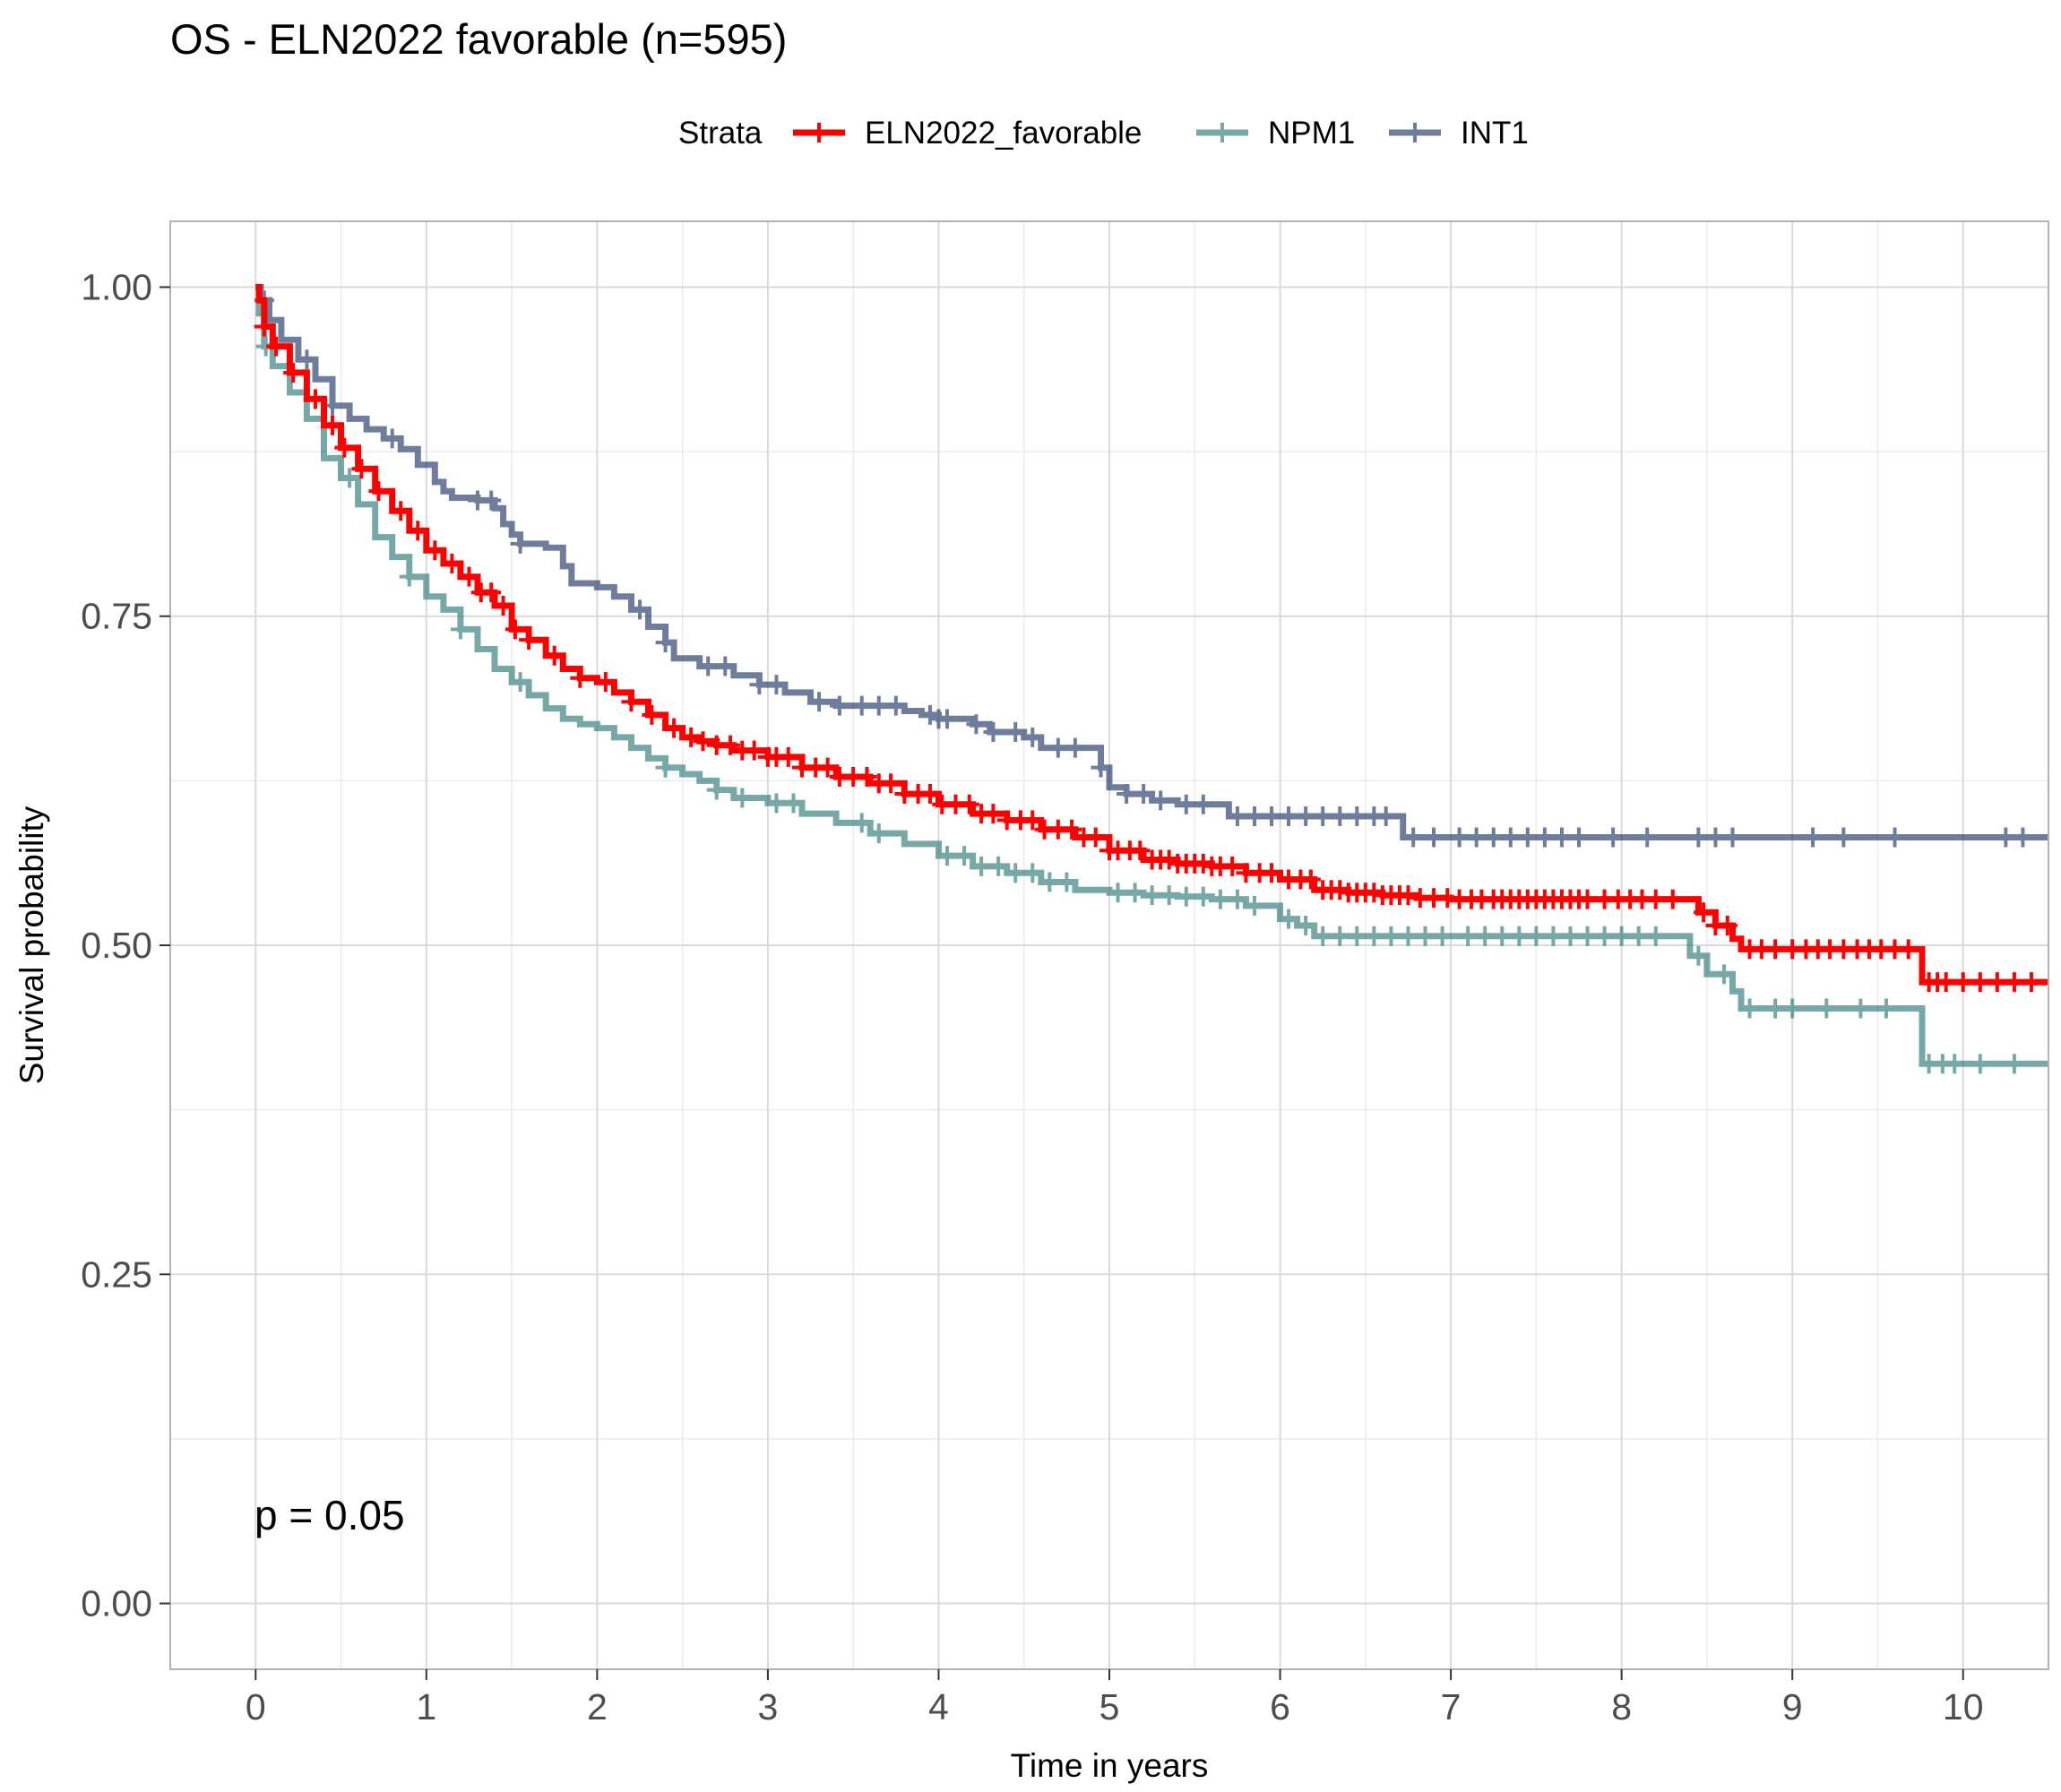 Image resolution: width=2061 pixels, height=1792 pixels. What do you see at coordinates (1109, 1706) in the screenshot?
I see `x-tick-label: 5` at bounding box center [1109, 1706].